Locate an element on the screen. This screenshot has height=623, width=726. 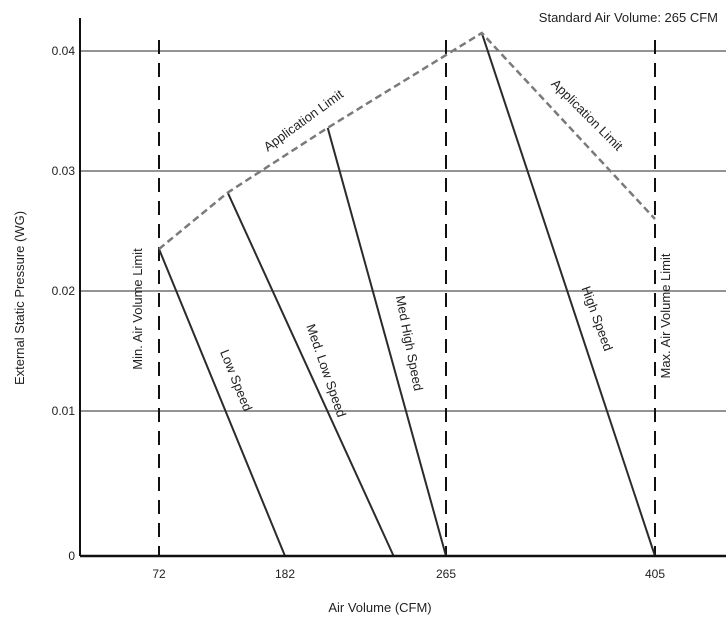
x-tick-labels: 72 182 265 405 is located at coordinates (408, 574).